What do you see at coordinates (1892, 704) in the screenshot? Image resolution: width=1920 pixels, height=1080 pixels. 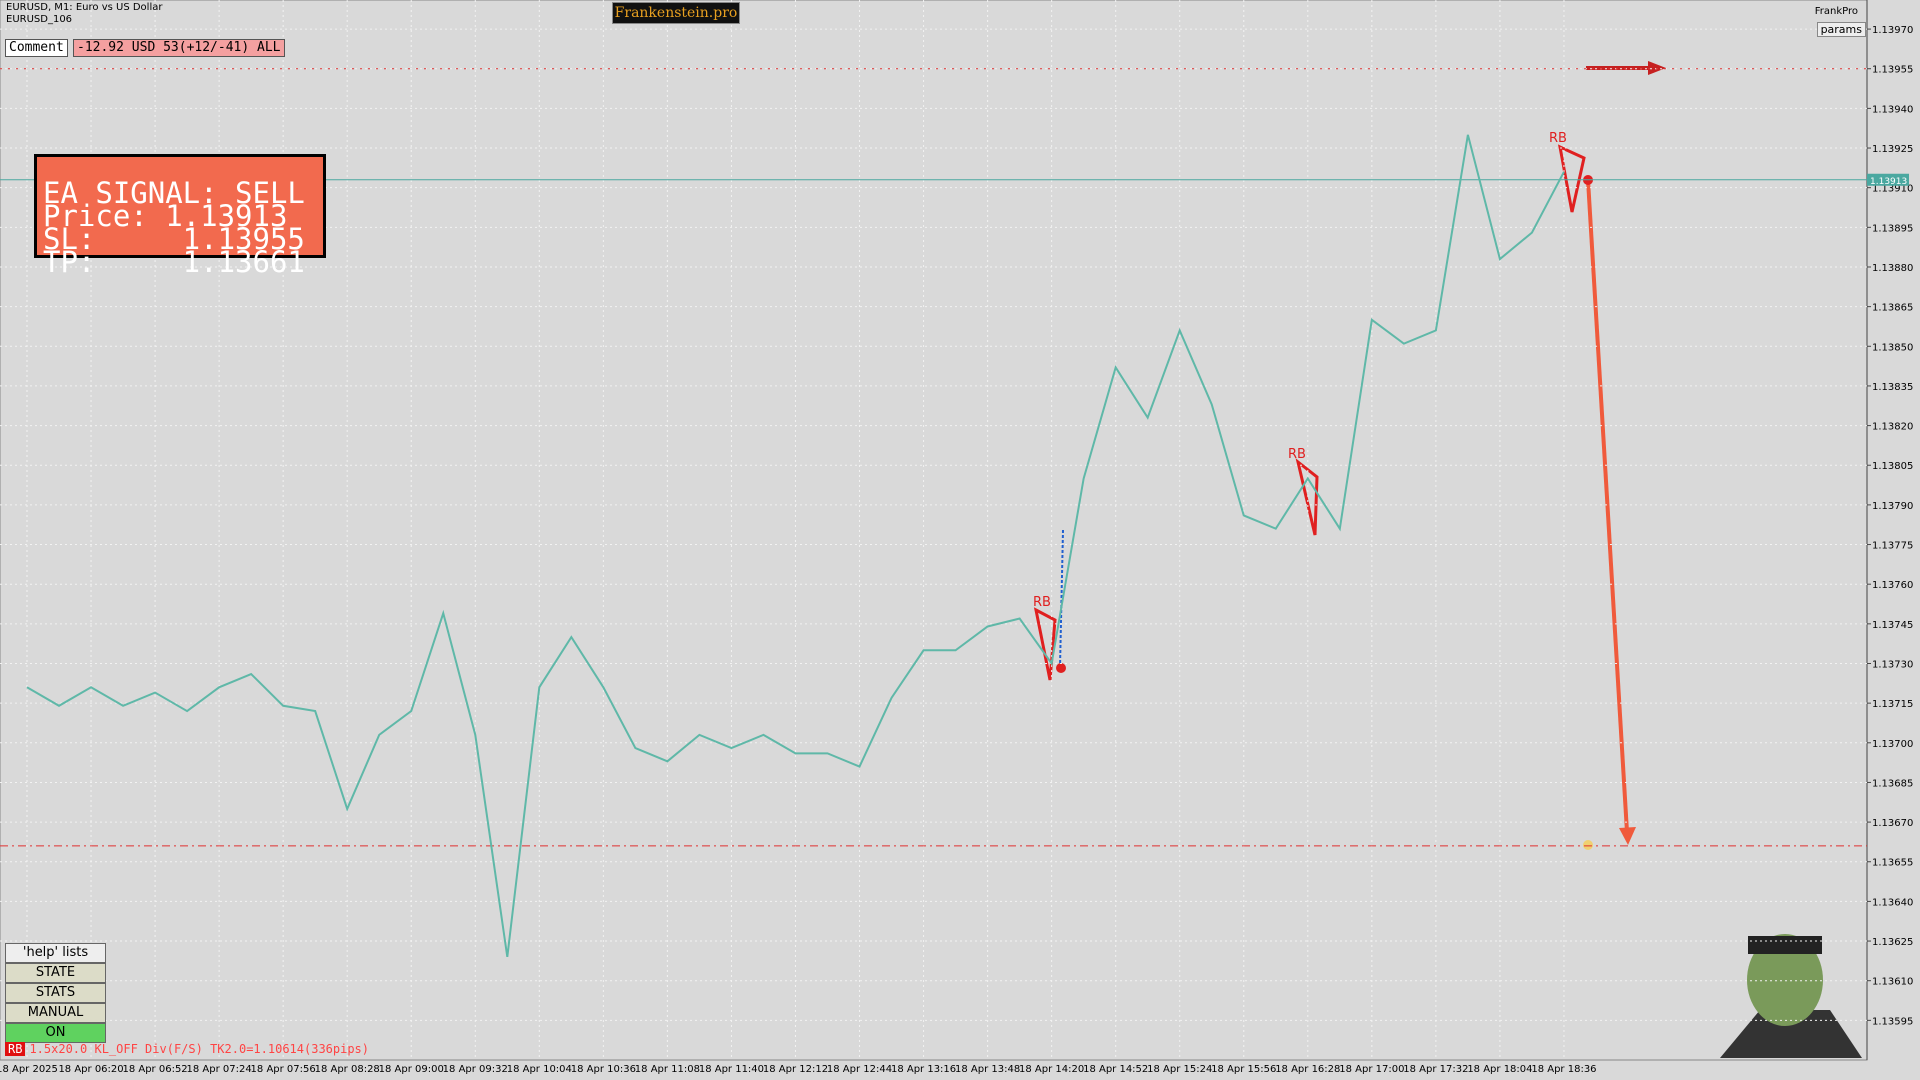 I see `y-tick-label: 1.13715` at bounding box center [1892, 704].